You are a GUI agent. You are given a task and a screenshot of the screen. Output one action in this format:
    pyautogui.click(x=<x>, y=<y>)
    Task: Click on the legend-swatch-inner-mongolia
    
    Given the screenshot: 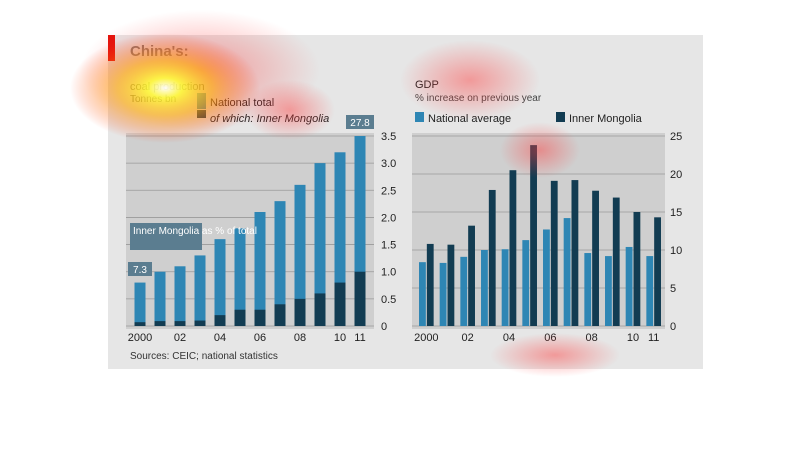 What is the action you would take?
    pyautogui.click(x=201, y=114)
    